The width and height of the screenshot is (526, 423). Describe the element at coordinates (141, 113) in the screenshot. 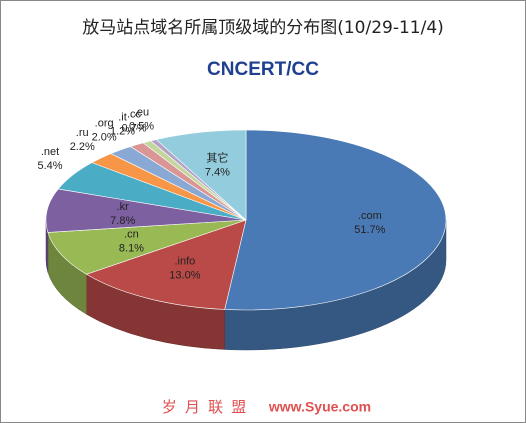

I see `slice-label: .eu` at that location.